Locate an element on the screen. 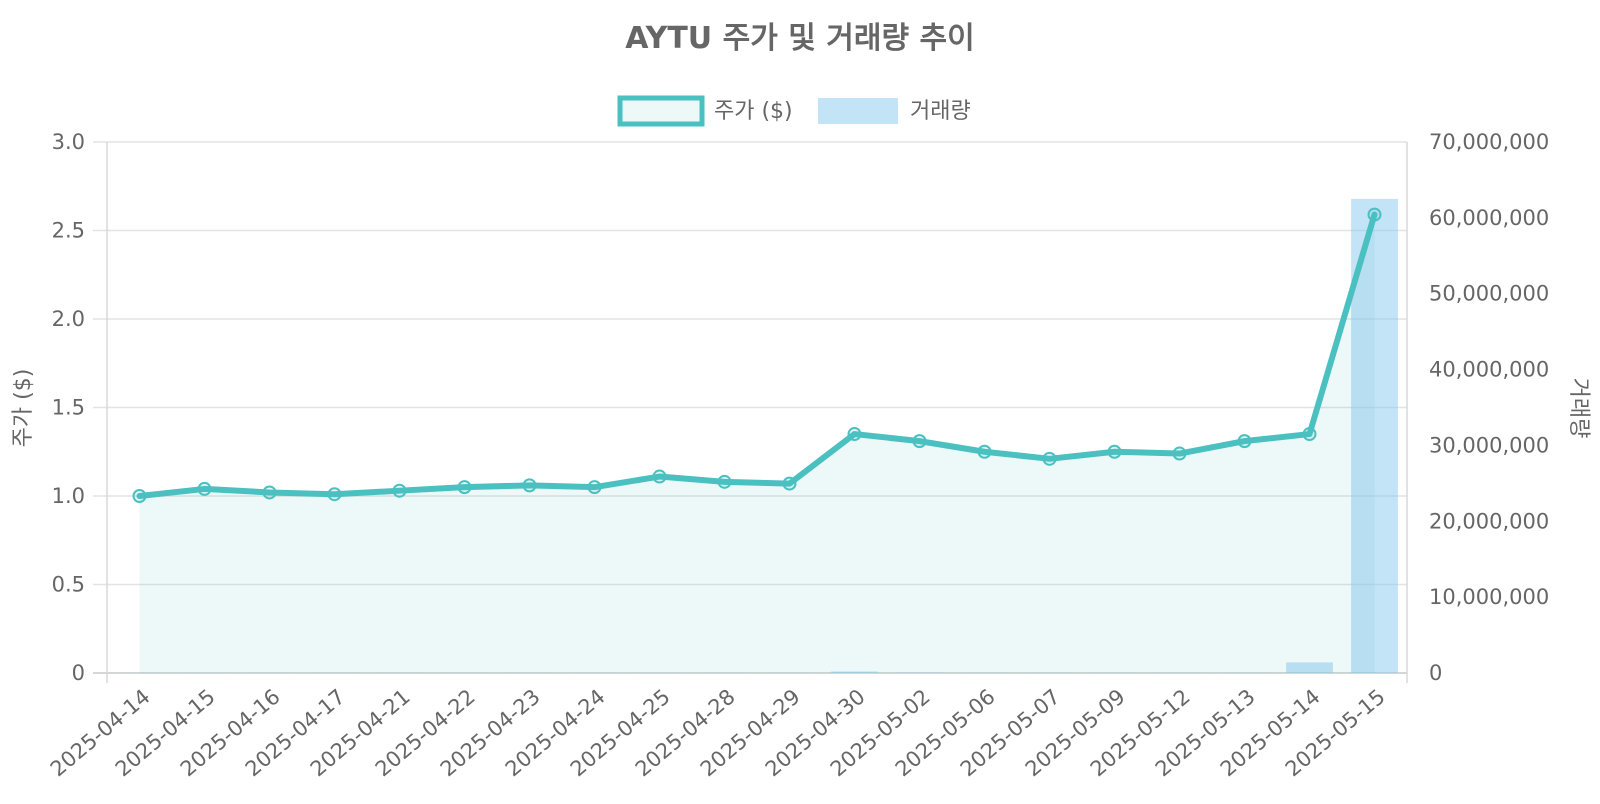 This screenshot has height=804, width=1600. left-axis-ticks: 0 0.5 1.0 1.5 2.0 2.5 3.0 is located at coordinates (68, 407).